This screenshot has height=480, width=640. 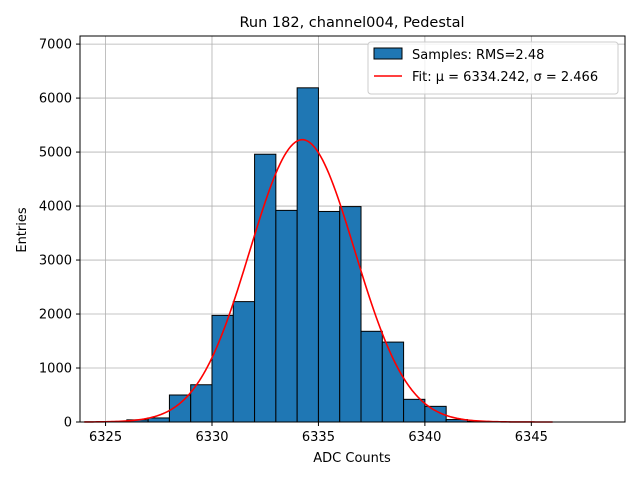 I want to click on y-tick-label: 1000, so click(x=55, y=369).